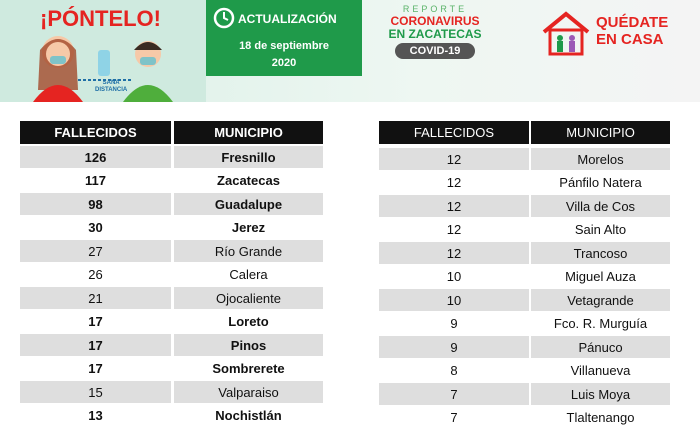  I want to click on table-cell: Miguel Auza, so click(600, 276).